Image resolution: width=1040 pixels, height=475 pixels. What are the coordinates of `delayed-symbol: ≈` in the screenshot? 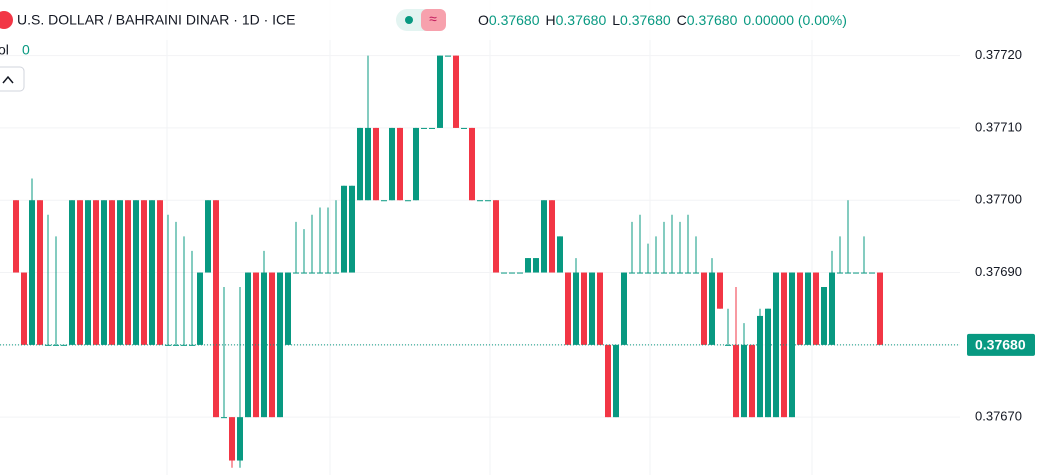 It's located at (433, 19).